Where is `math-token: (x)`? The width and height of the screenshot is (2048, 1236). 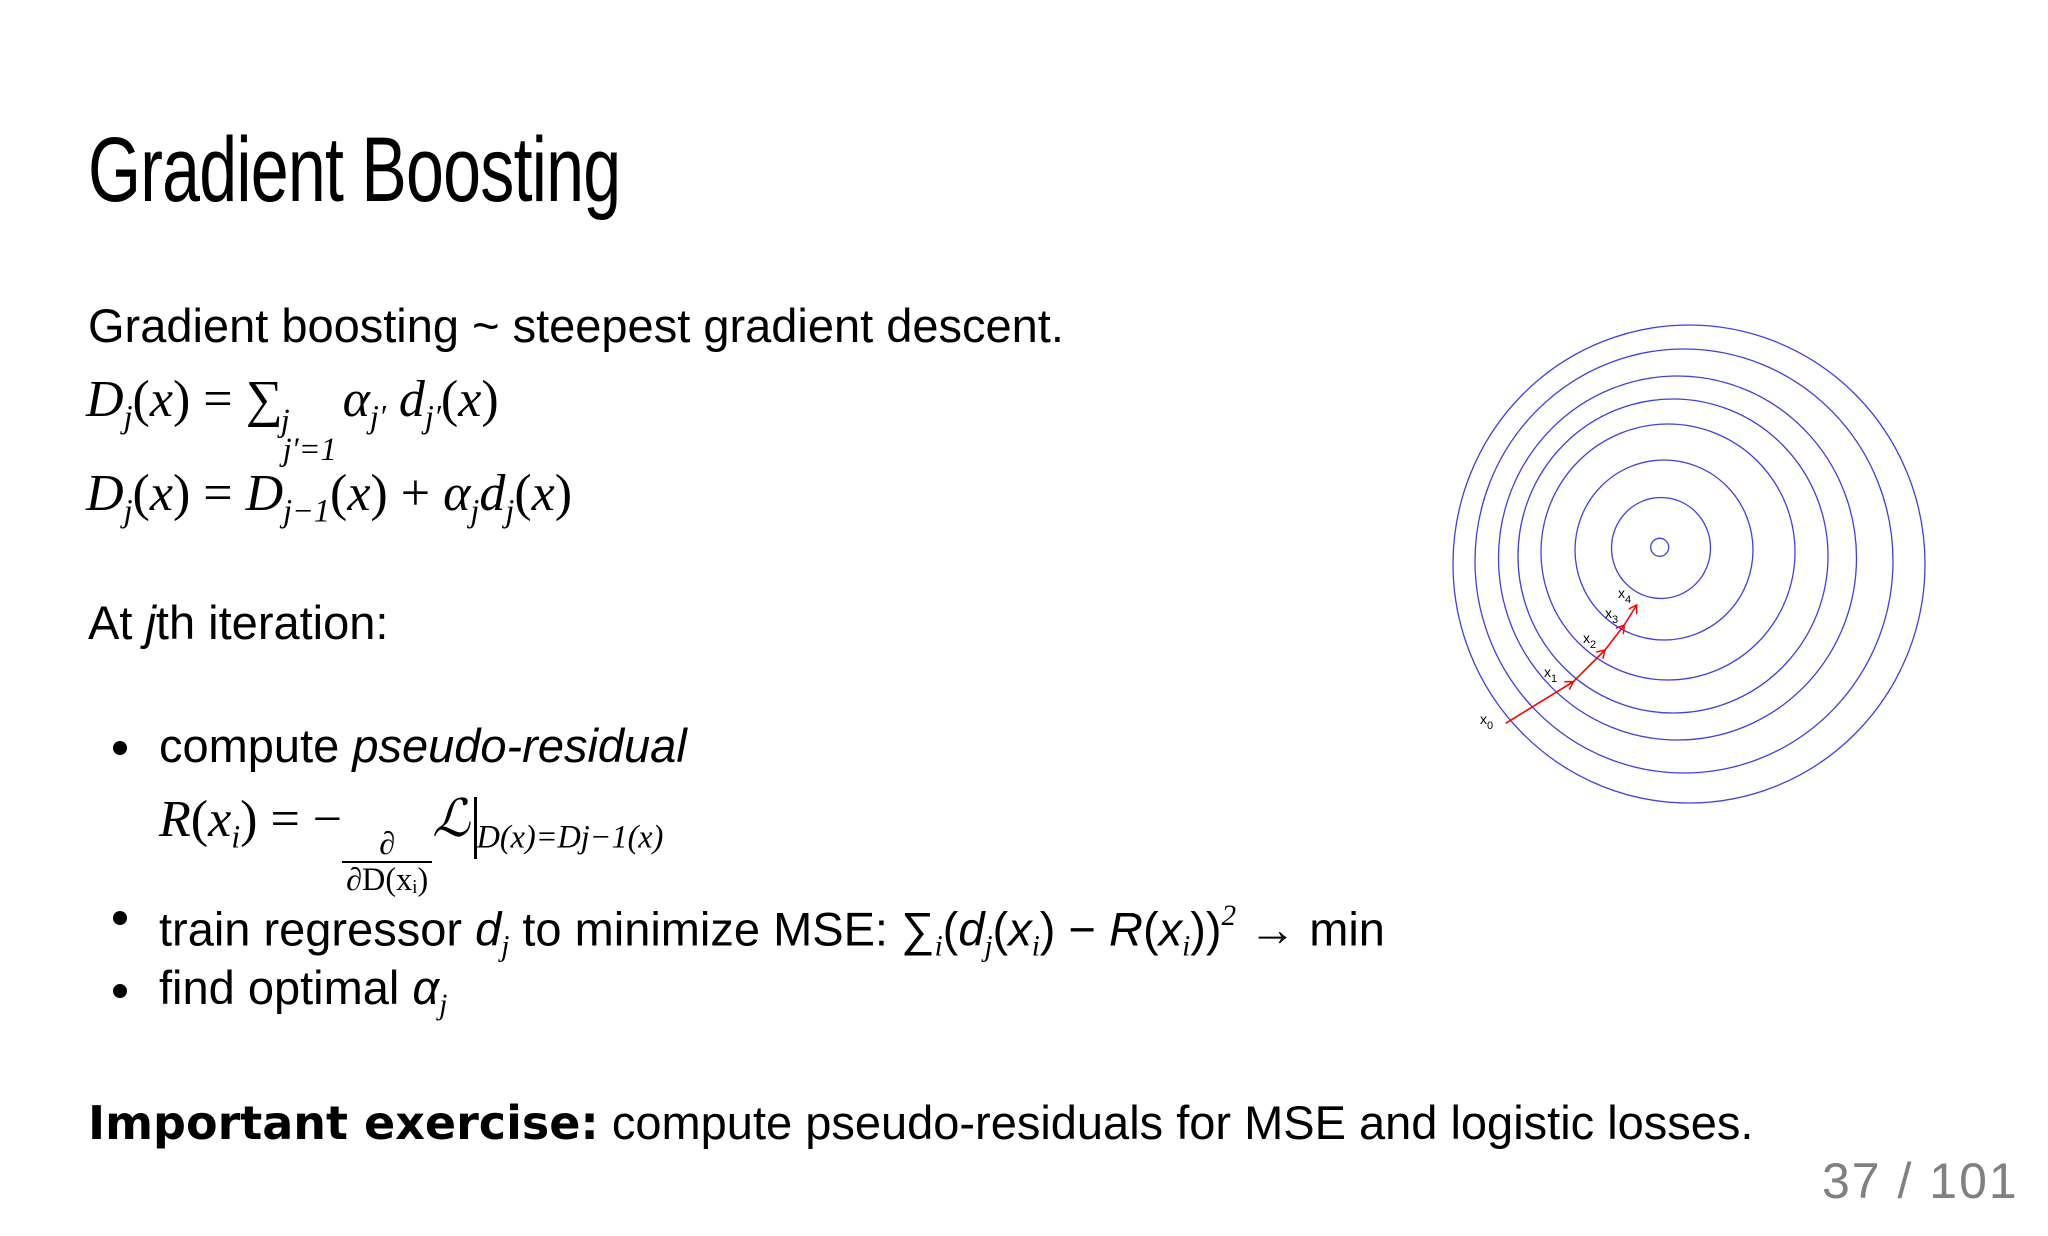 math-token: (x) is located at coordinates (645, 836).